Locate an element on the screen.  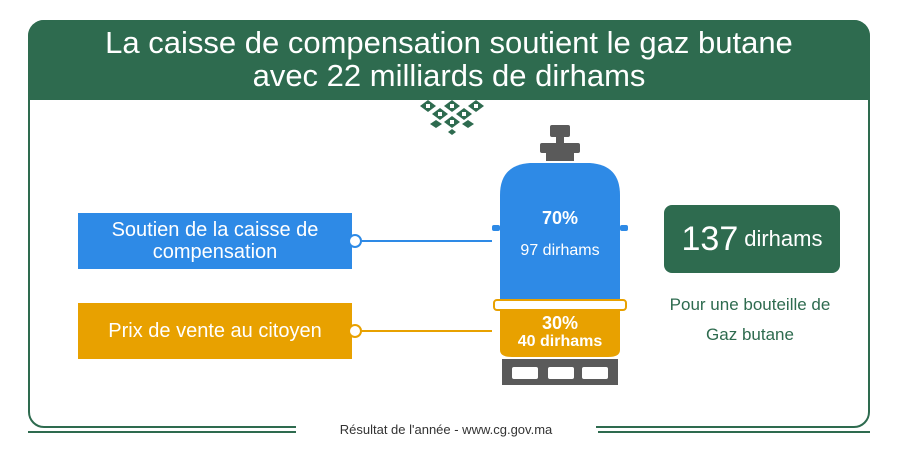
footer-divider-right is located at coordinates (734, 432).